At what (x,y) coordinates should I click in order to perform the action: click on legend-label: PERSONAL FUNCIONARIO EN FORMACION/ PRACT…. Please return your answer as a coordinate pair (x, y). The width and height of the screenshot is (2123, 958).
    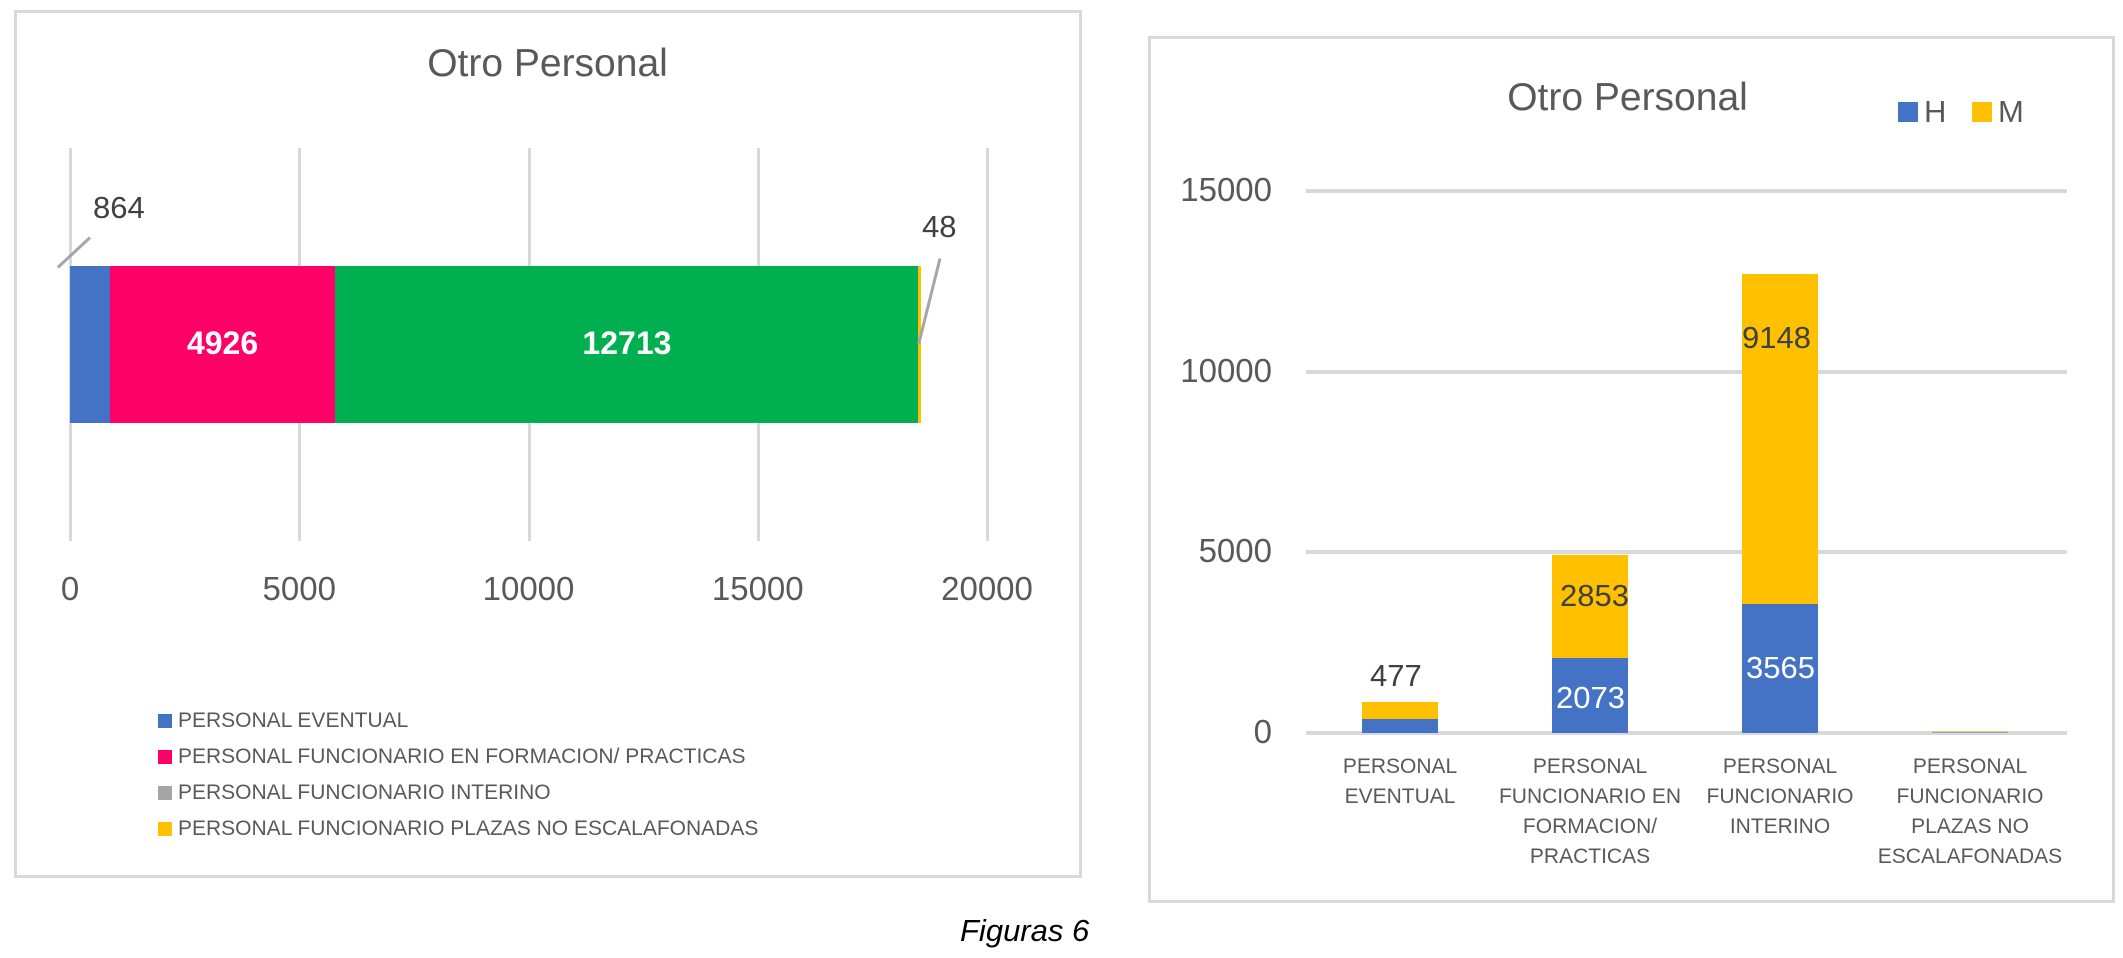
    Looking at the image, I should click on (462, 756).